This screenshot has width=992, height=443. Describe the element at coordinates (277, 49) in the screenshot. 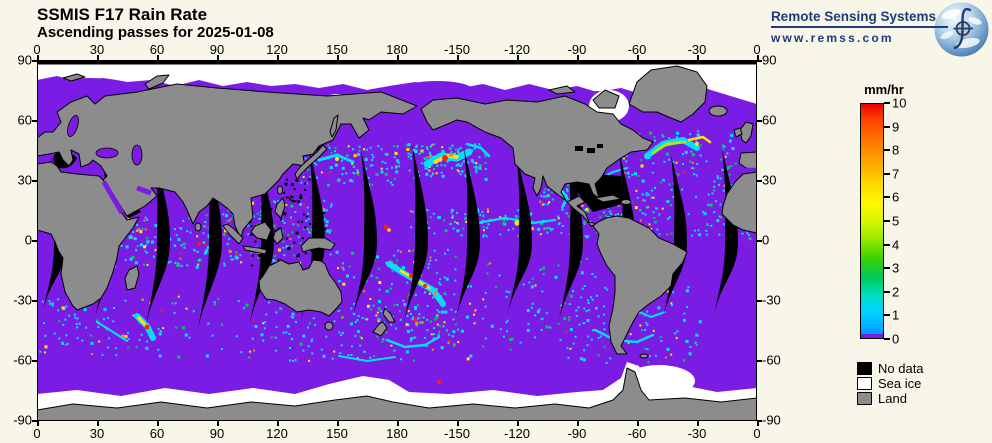

I see `lon-tick-label: 120` at that location.